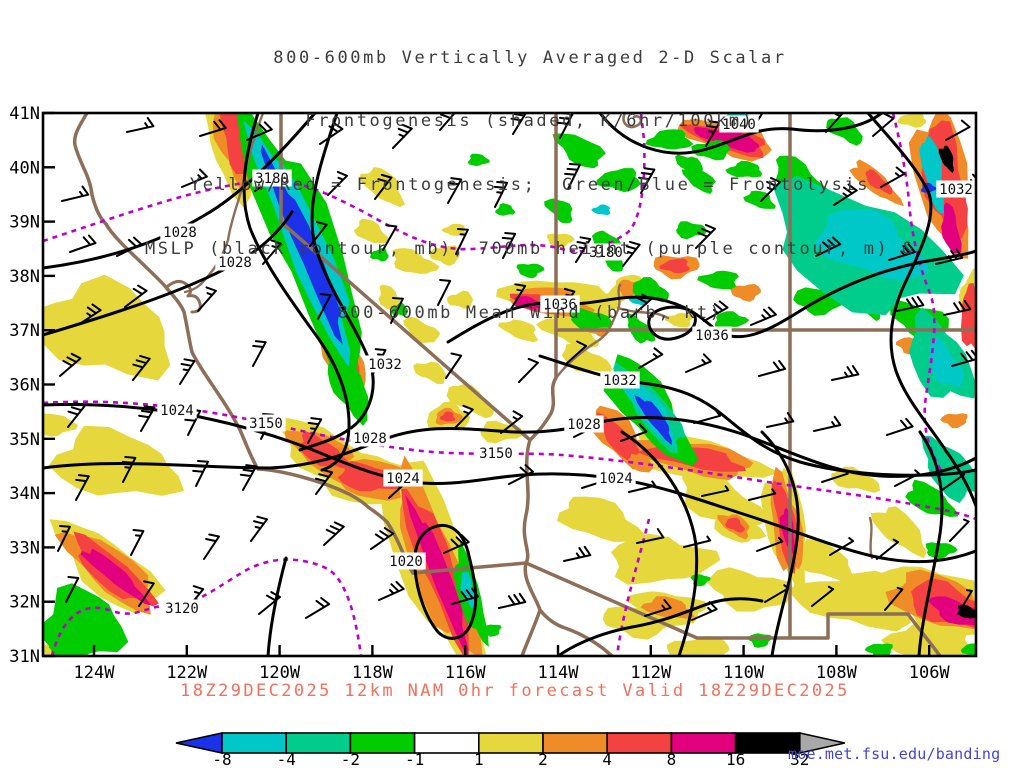 This screenshot has height=768, width=1024. I want to click on svg-text: 1024, so click(403, 479).